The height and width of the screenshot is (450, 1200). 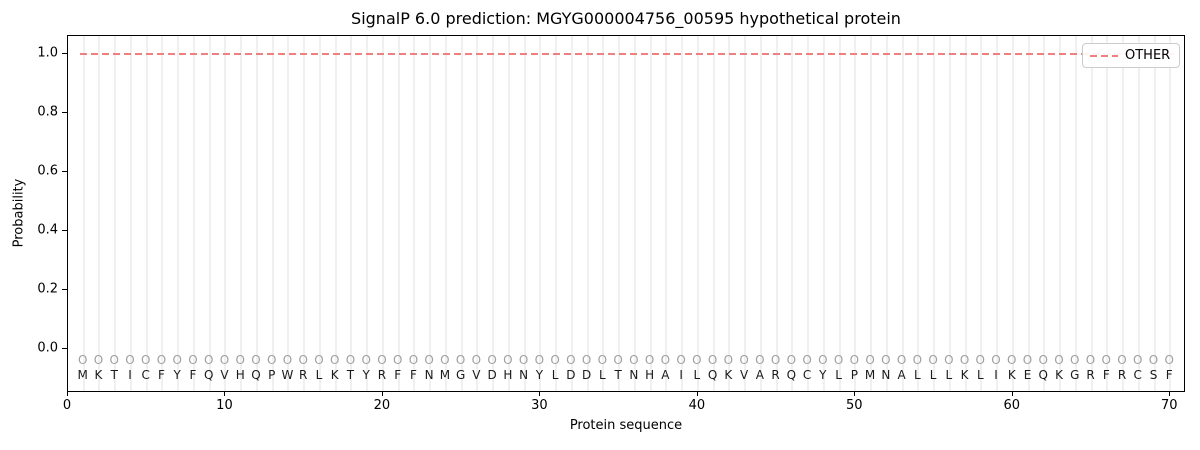 What do you see at coordinates (1153, 375) in the screenshot?
I see `sequence-letter: S` at bounding box center [1153, 375].